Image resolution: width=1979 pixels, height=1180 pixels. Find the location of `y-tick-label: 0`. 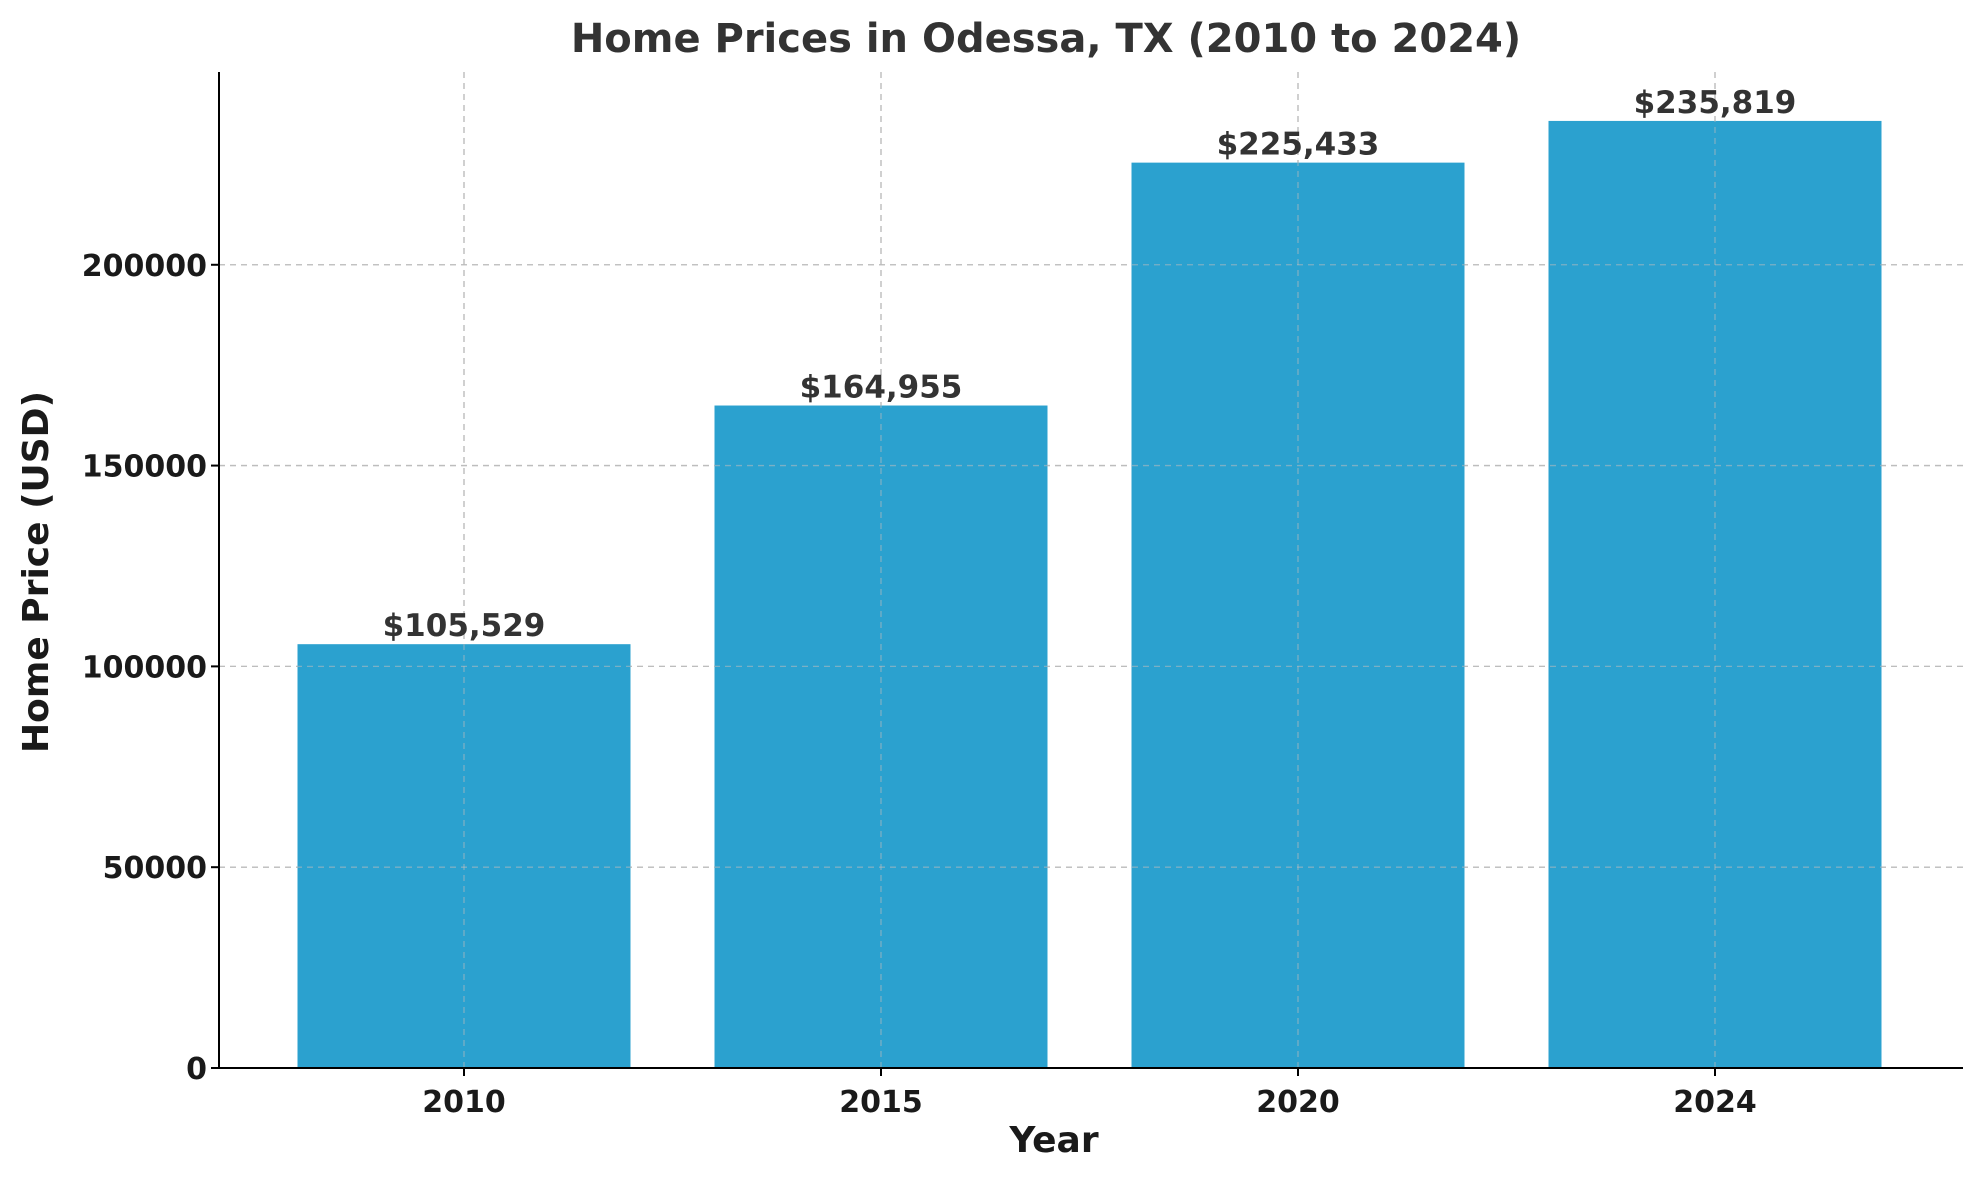

y-tick-label: 0 is located at coordinates (196, 1069).